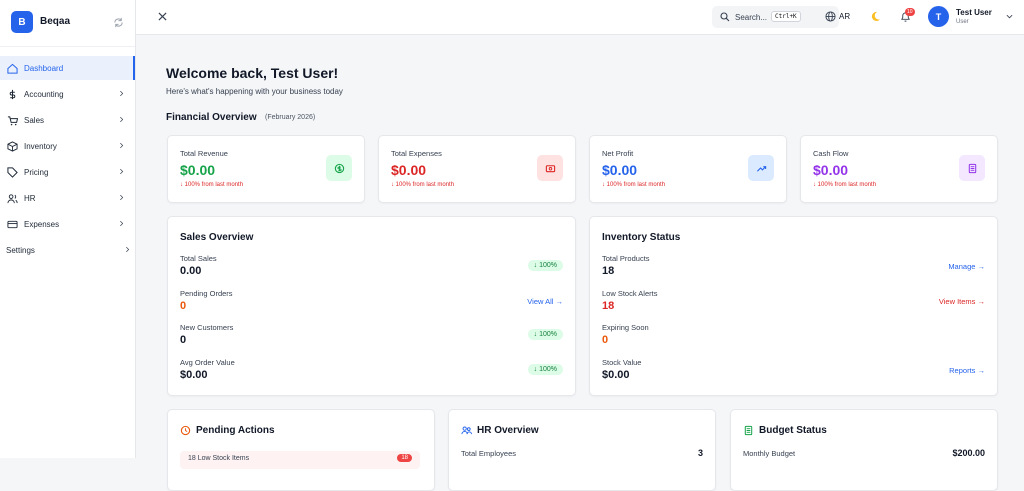 This screenshot has width=1024, height=491. What do you see at coordinates (700, 453) in the screenshot?
I see `row-value: 3` at bounding box center [700, 453].